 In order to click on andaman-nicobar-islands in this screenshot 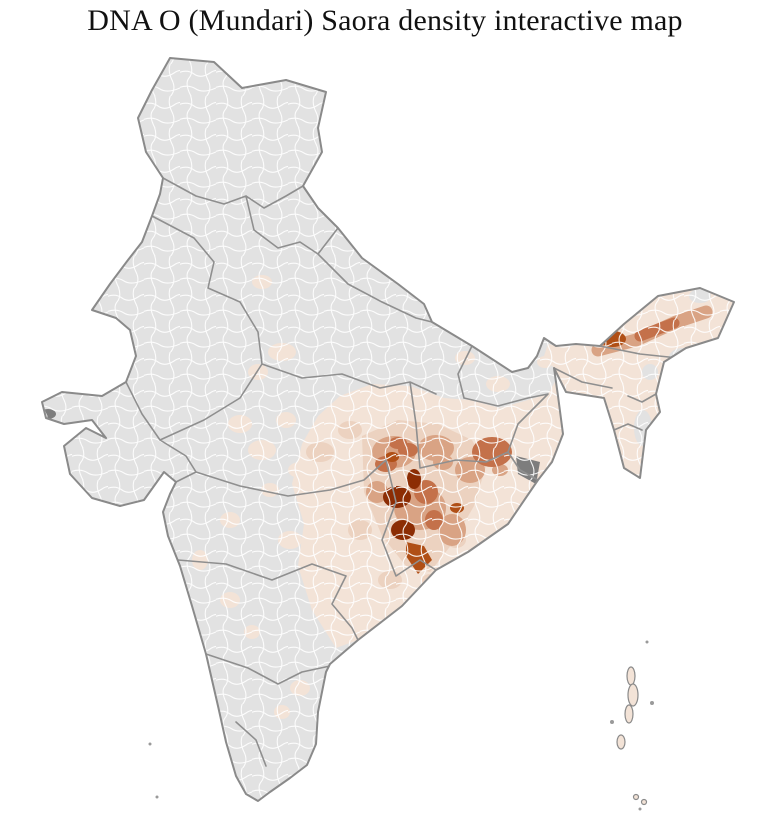, I will do `click(632, 725)`.